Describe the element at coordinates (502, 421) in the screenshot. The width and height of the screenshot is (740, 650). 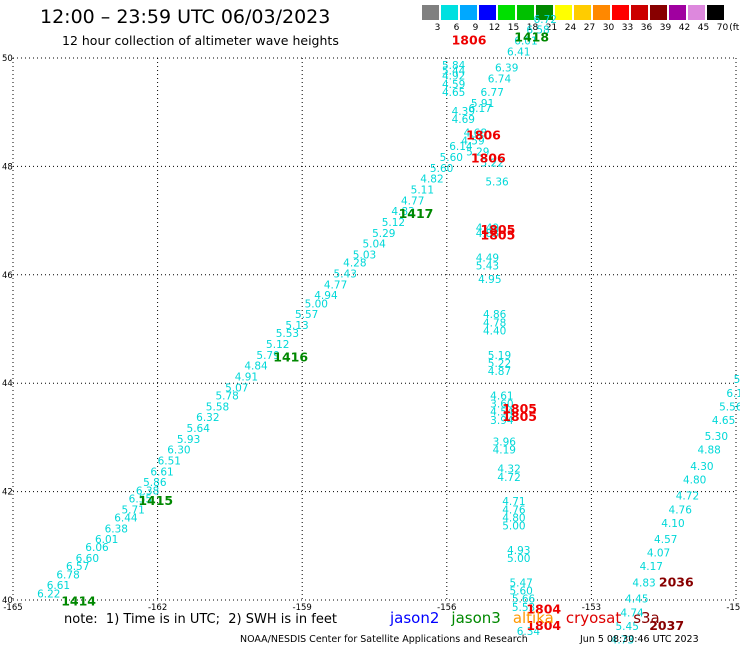
I see `wave-height-value: 3.94` at that location.